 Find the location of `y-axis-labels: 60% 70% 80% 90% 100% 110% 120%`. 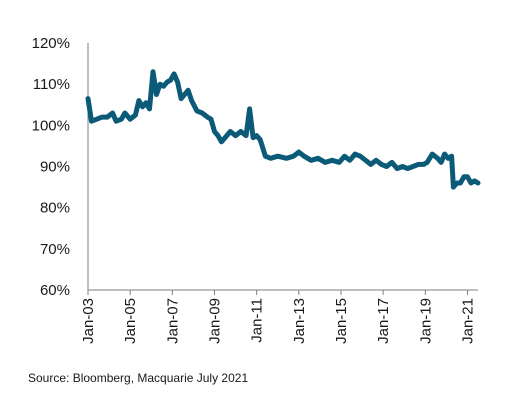

y-axis-labels: 60% 70% 80% 90% 100% 110% 120% is located at coordinates (51, 167).